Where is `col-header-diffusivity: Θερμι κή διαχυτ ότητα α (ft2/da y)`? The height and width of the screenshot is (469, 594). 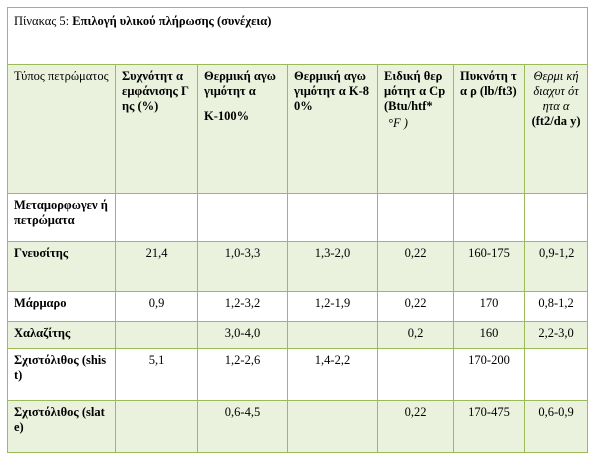
col-header-diffusivity: Θερμι κή διαχυτ ότητα α (ft2/da y) is located at coordinates (556, 129).